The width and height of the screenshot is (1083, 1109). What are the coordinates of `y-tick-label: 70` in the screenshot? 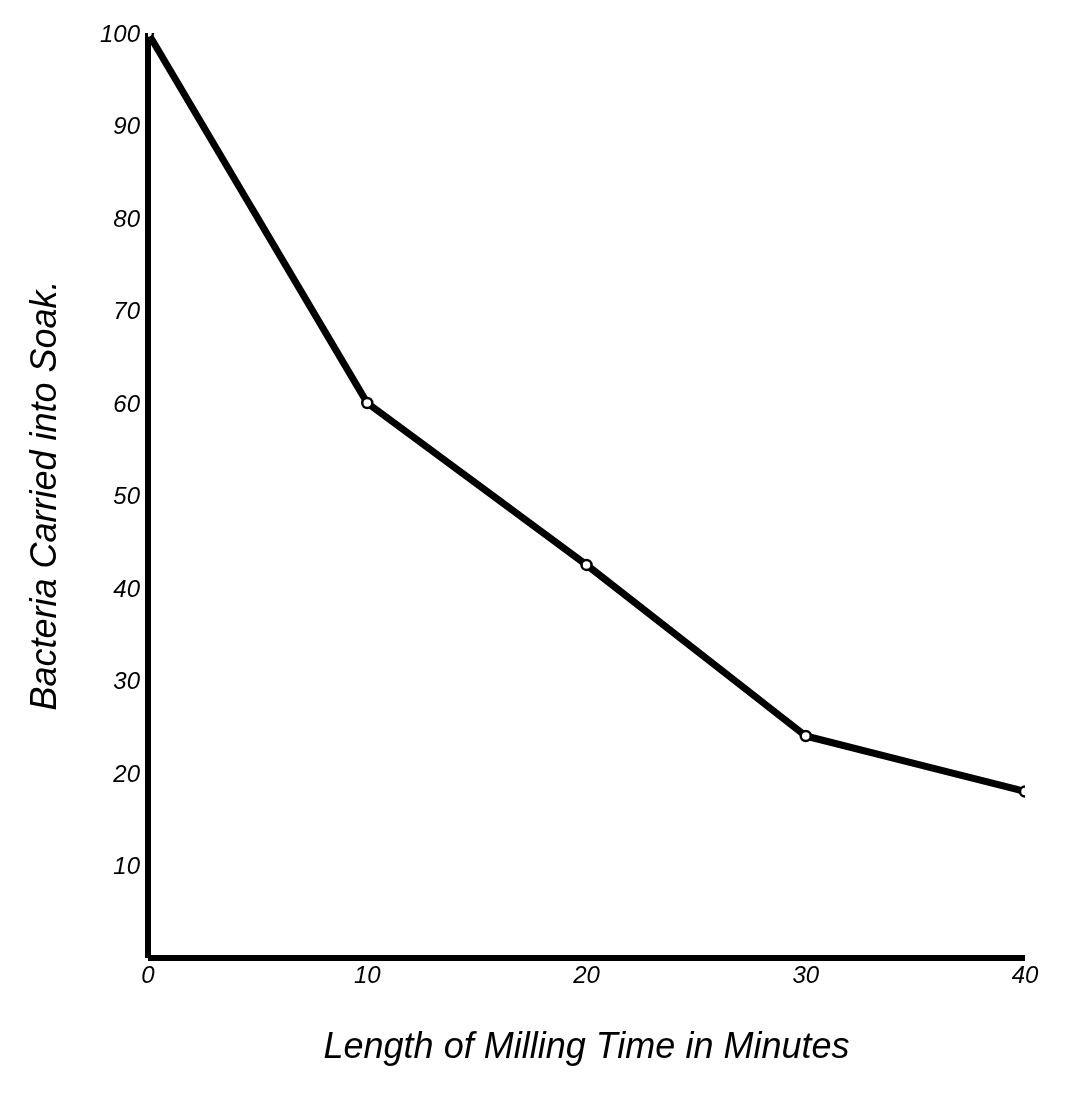 It's located at (127, 311).